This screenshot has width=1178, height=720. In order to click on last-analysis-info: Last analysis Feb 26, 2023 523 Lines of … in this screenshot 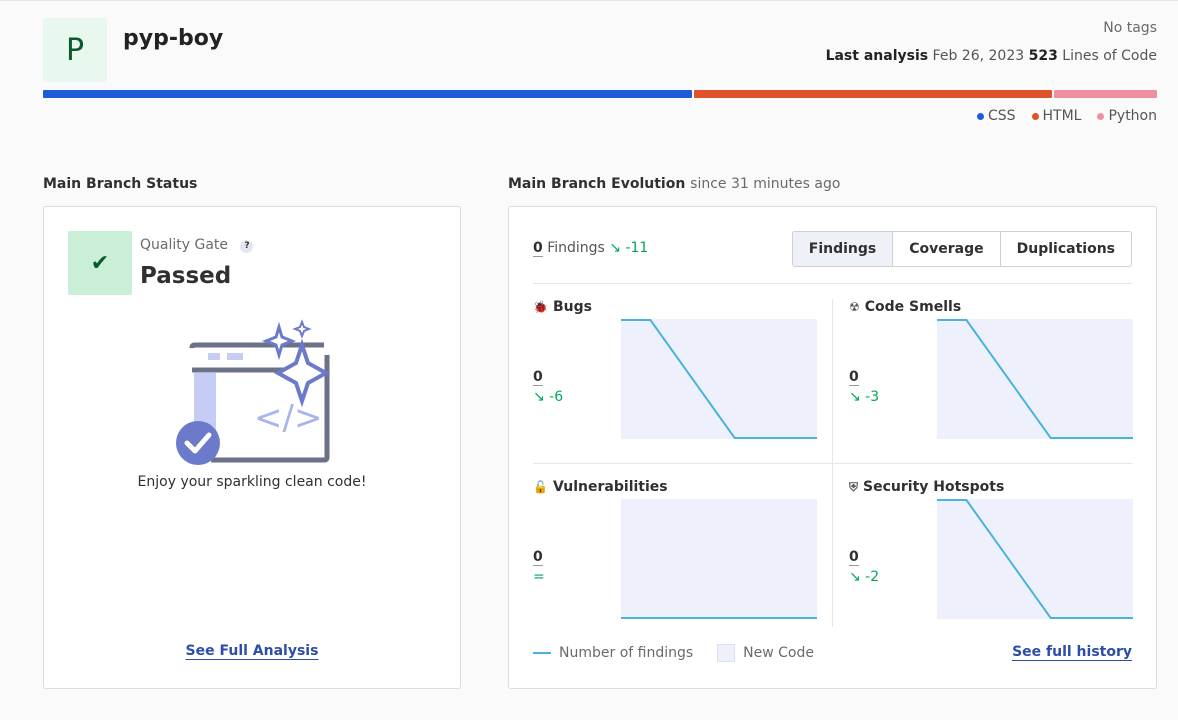, I will do `click(991, 56)`.